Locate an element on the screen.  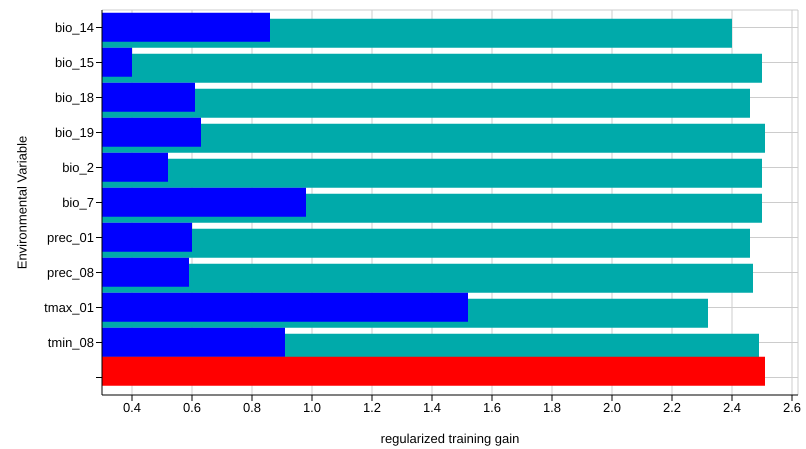
y-tick-label: prec_08 is located at coordinates (70, 272).